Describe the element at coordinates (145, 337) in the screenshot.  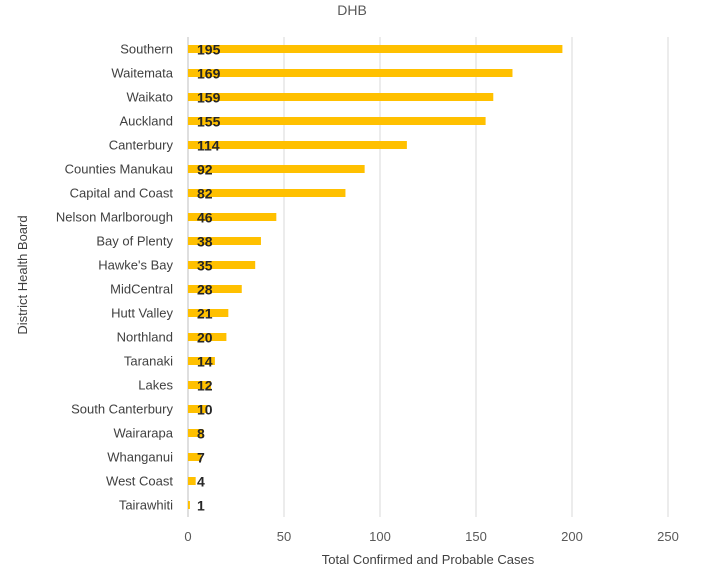
I see `category-label: Northland` at that location.